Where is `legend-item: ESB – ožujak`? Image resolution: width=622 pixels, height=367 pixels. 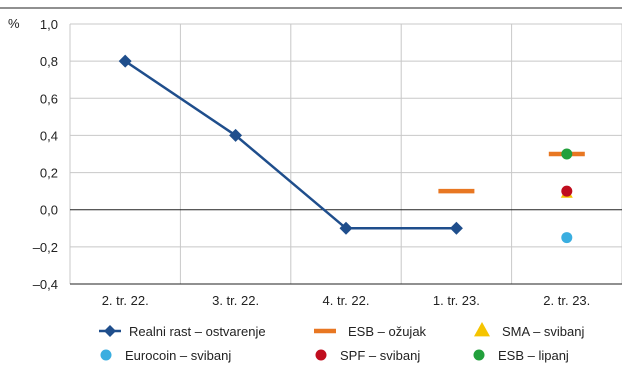 legend-item: ESB – ožujak is located at coordinates (370, 331).